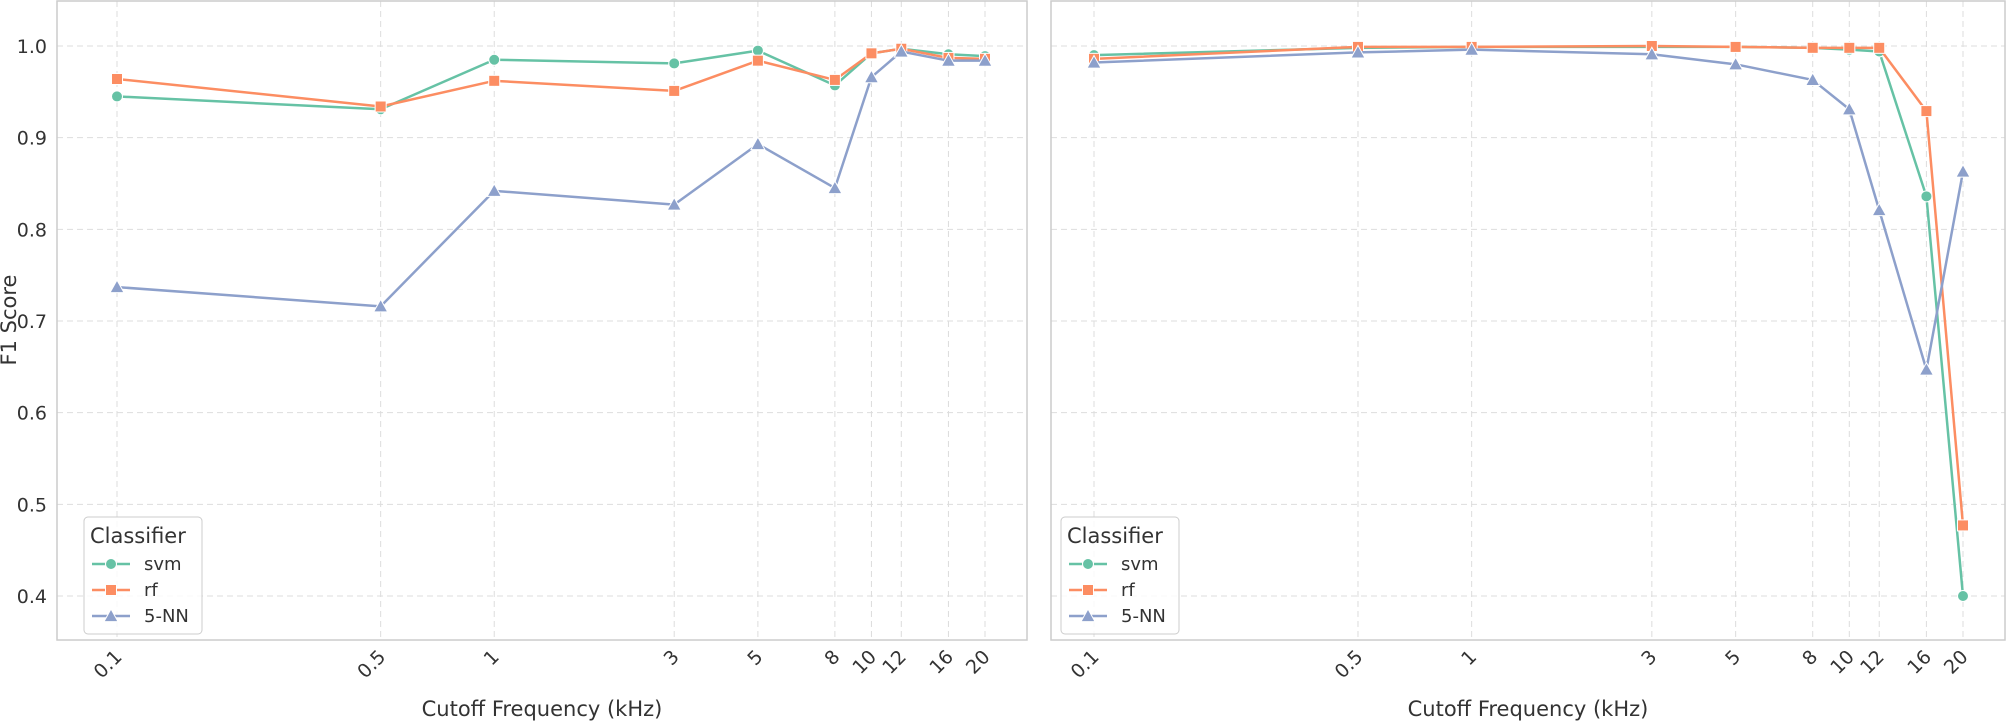 The width and height of the screenshot is (2007, 721). Describe the element at coordinates (32, 230) in the screenshot. I see `y-tick-label: 0.8` at that location.